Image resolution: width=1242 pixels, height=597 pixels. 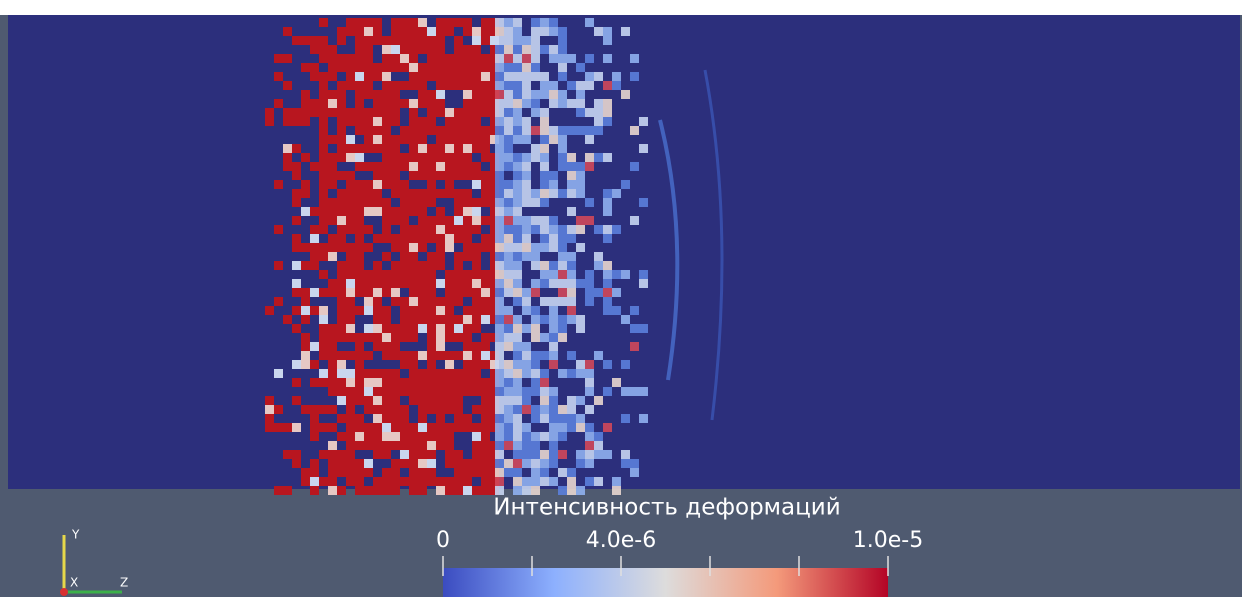 I want to click on wave-front, so click(x=669, y=250).